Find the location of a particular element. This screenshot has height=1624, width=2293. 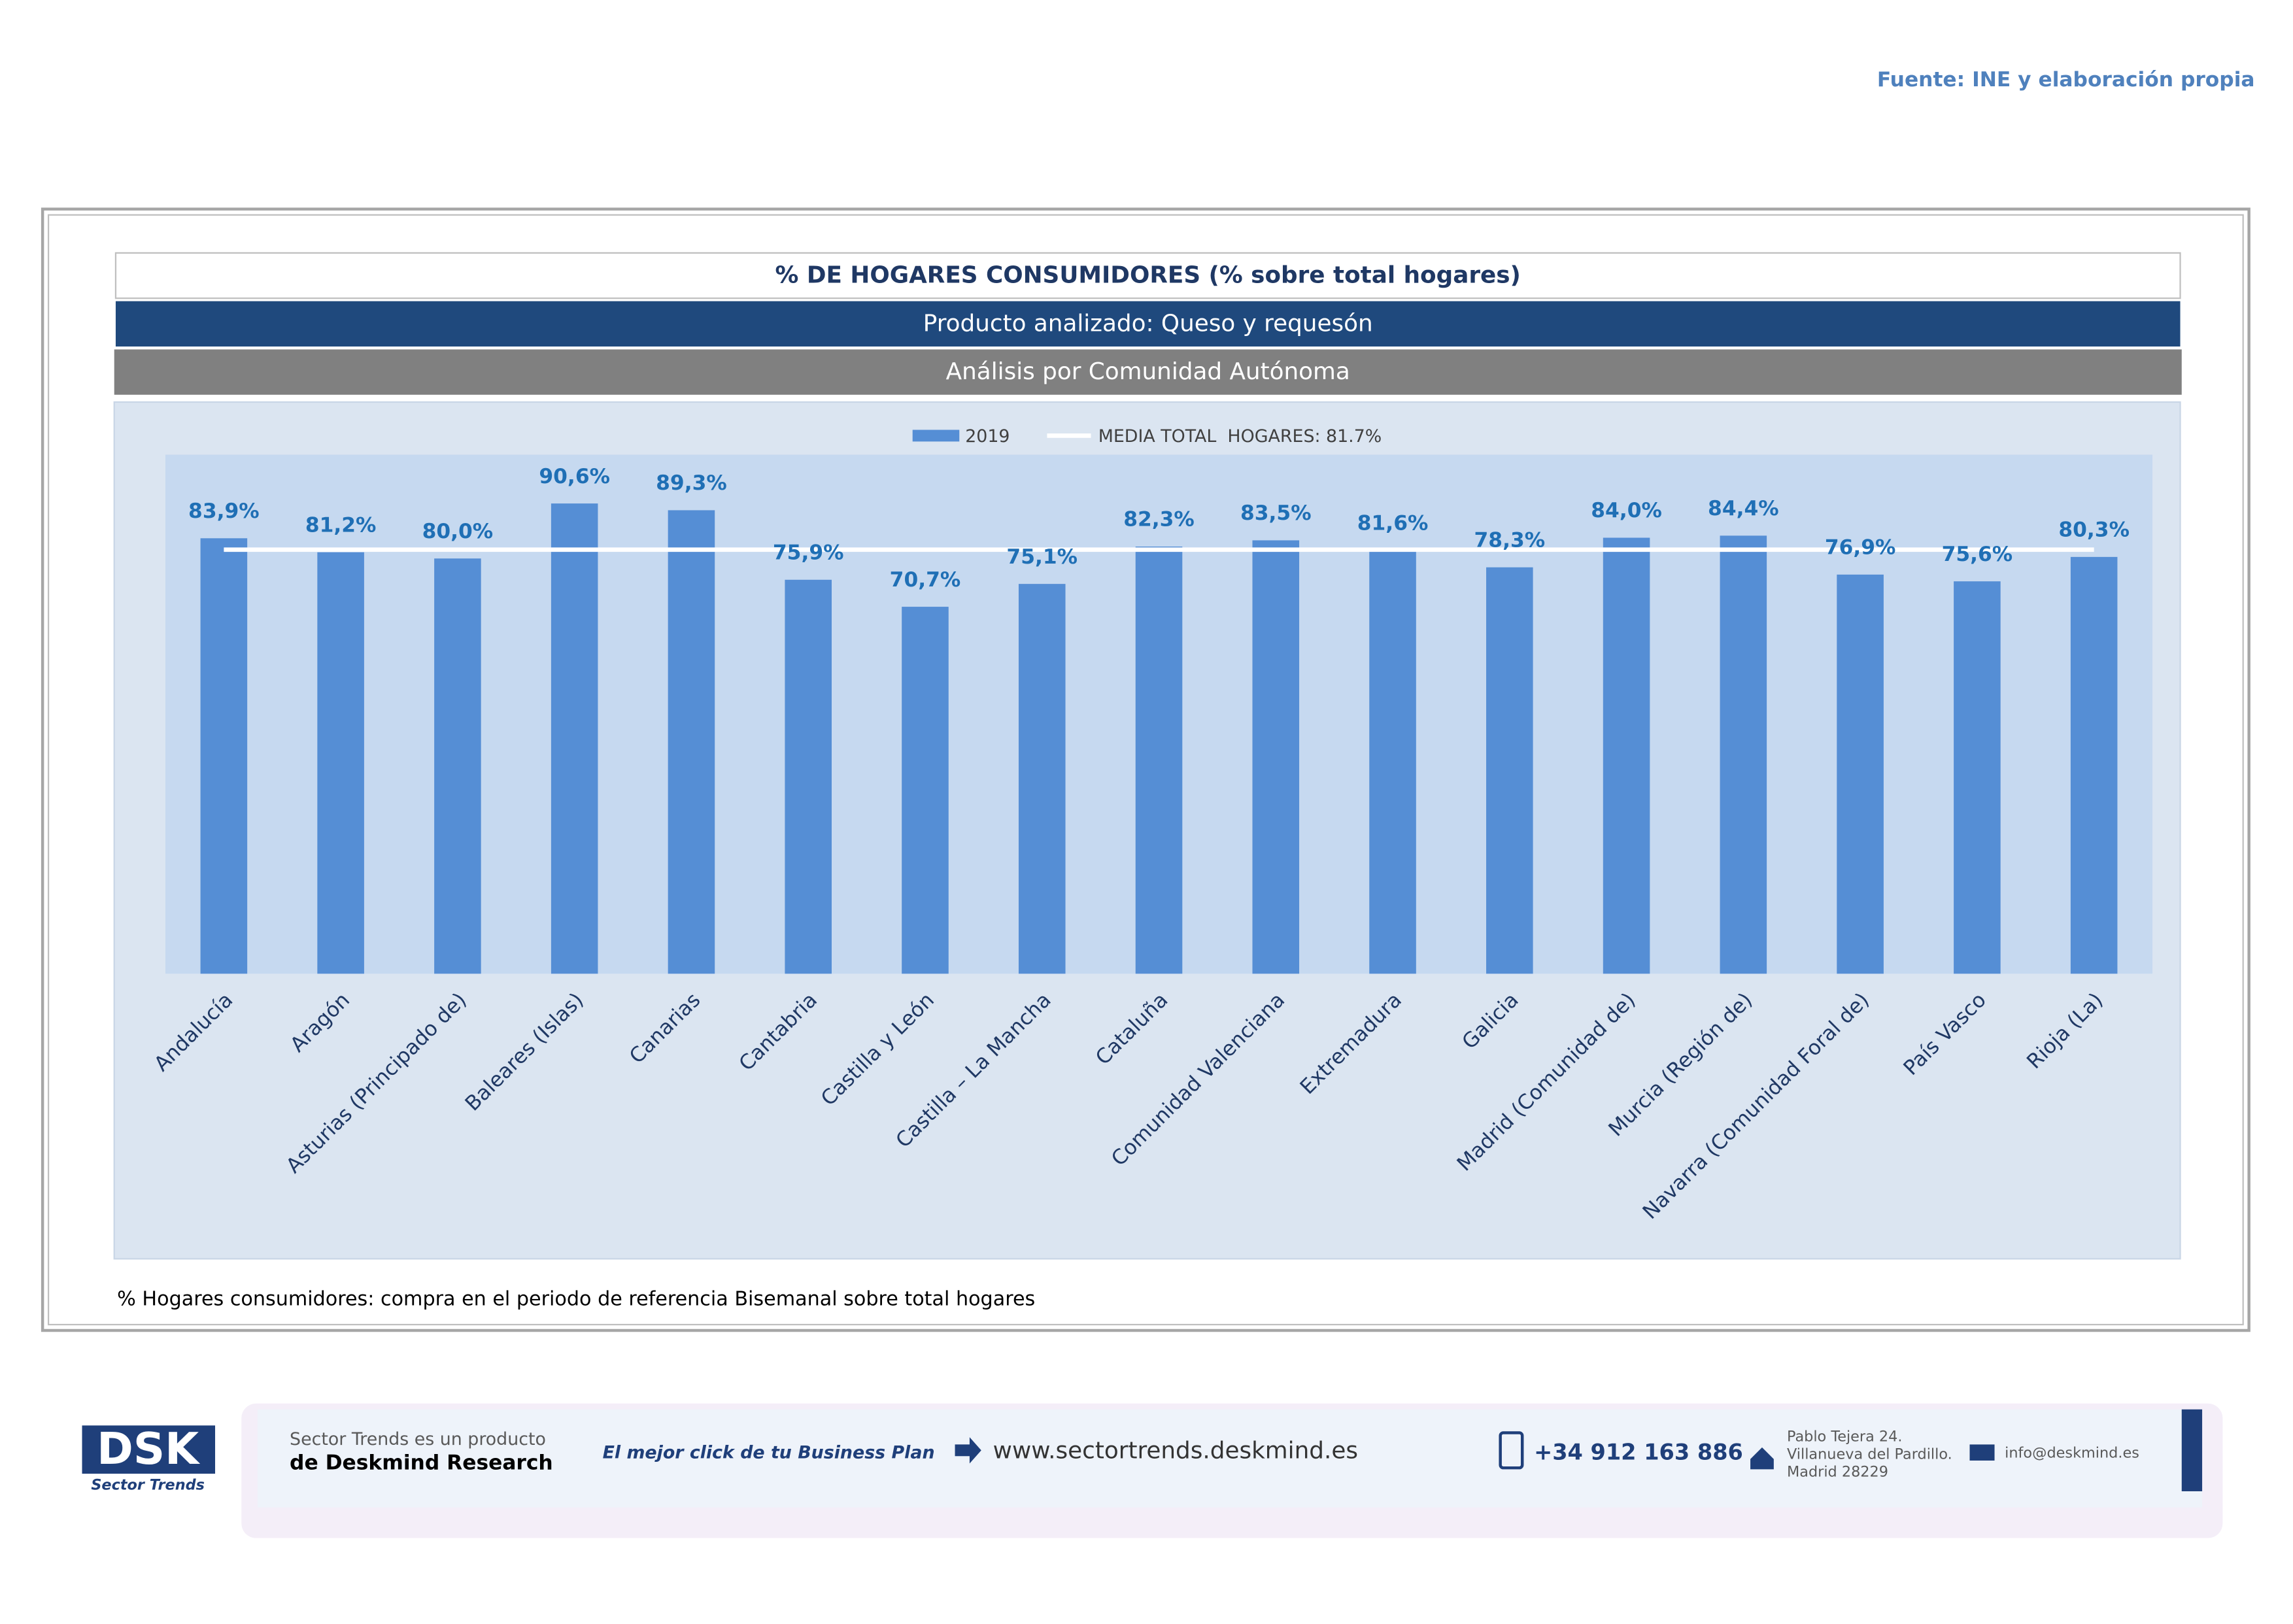

value-label: 80,0% is located at coordinates (458, 531).